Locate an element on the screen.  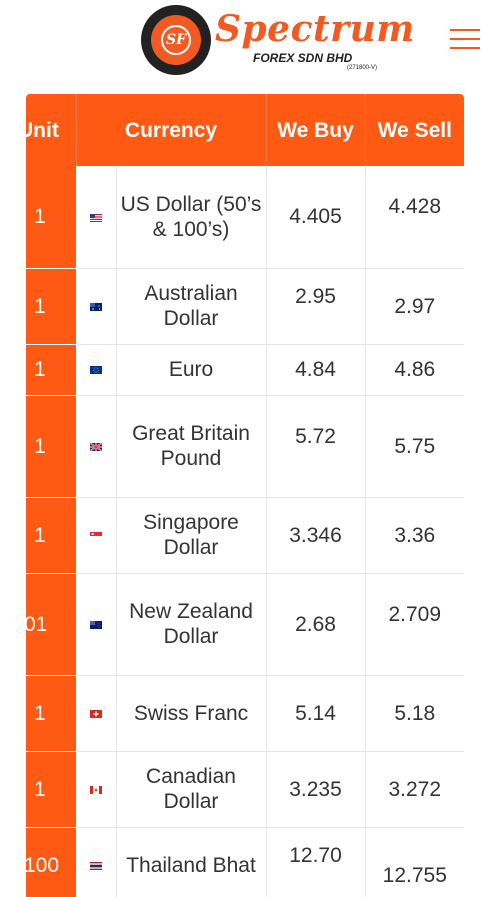
we-sell-cell: 3.36 is located at coordinates (414, 535).